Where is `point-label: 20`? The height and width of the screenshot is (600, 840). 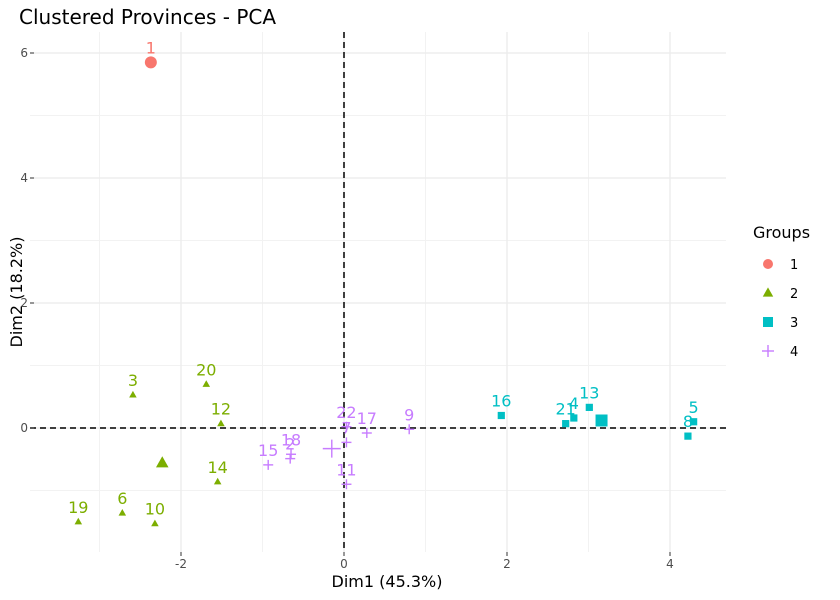
point-label: 20 is located at coordinates (206, 369).